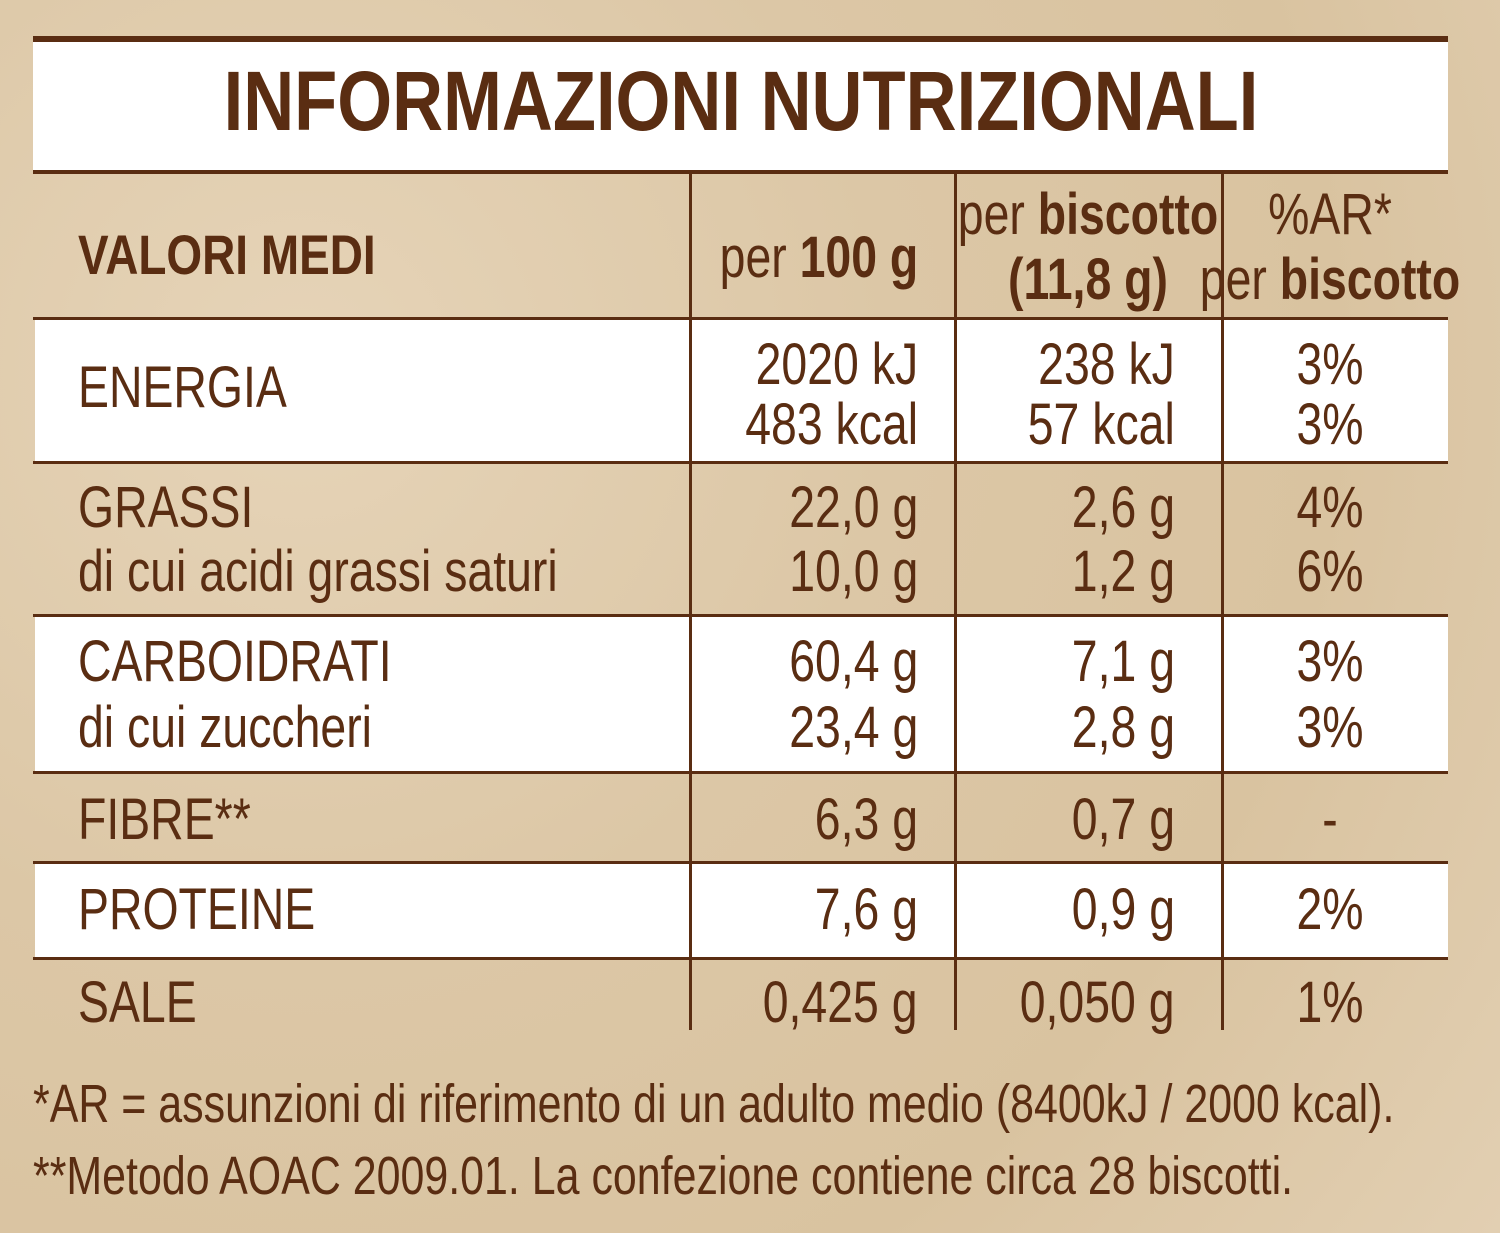  I want to click on value-per100: 483 kcal, so click(831, 424).